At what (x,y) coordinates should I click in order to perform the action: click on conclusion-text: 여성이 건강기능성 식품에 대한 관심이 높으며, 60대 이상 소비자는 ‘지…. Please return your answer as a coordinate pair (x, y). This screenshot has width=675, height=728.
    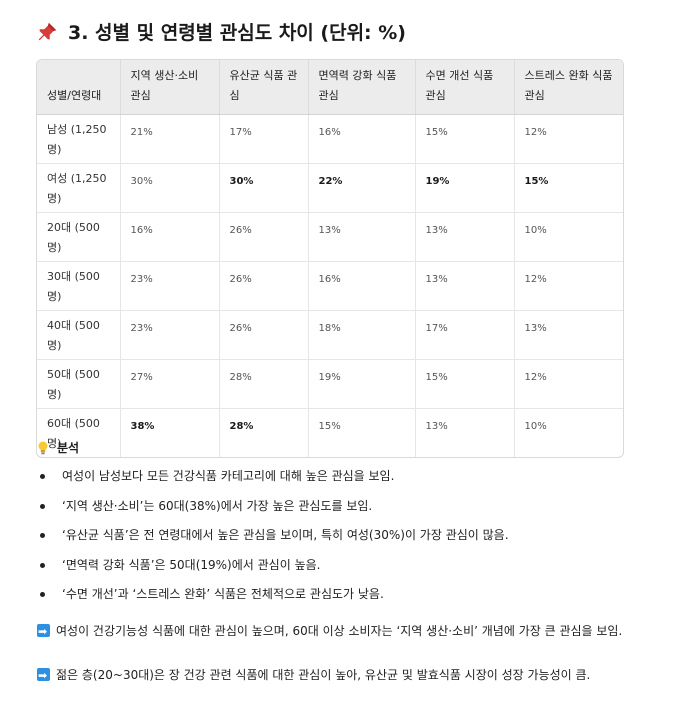
    Looking at the image, I should click on (339, 631).